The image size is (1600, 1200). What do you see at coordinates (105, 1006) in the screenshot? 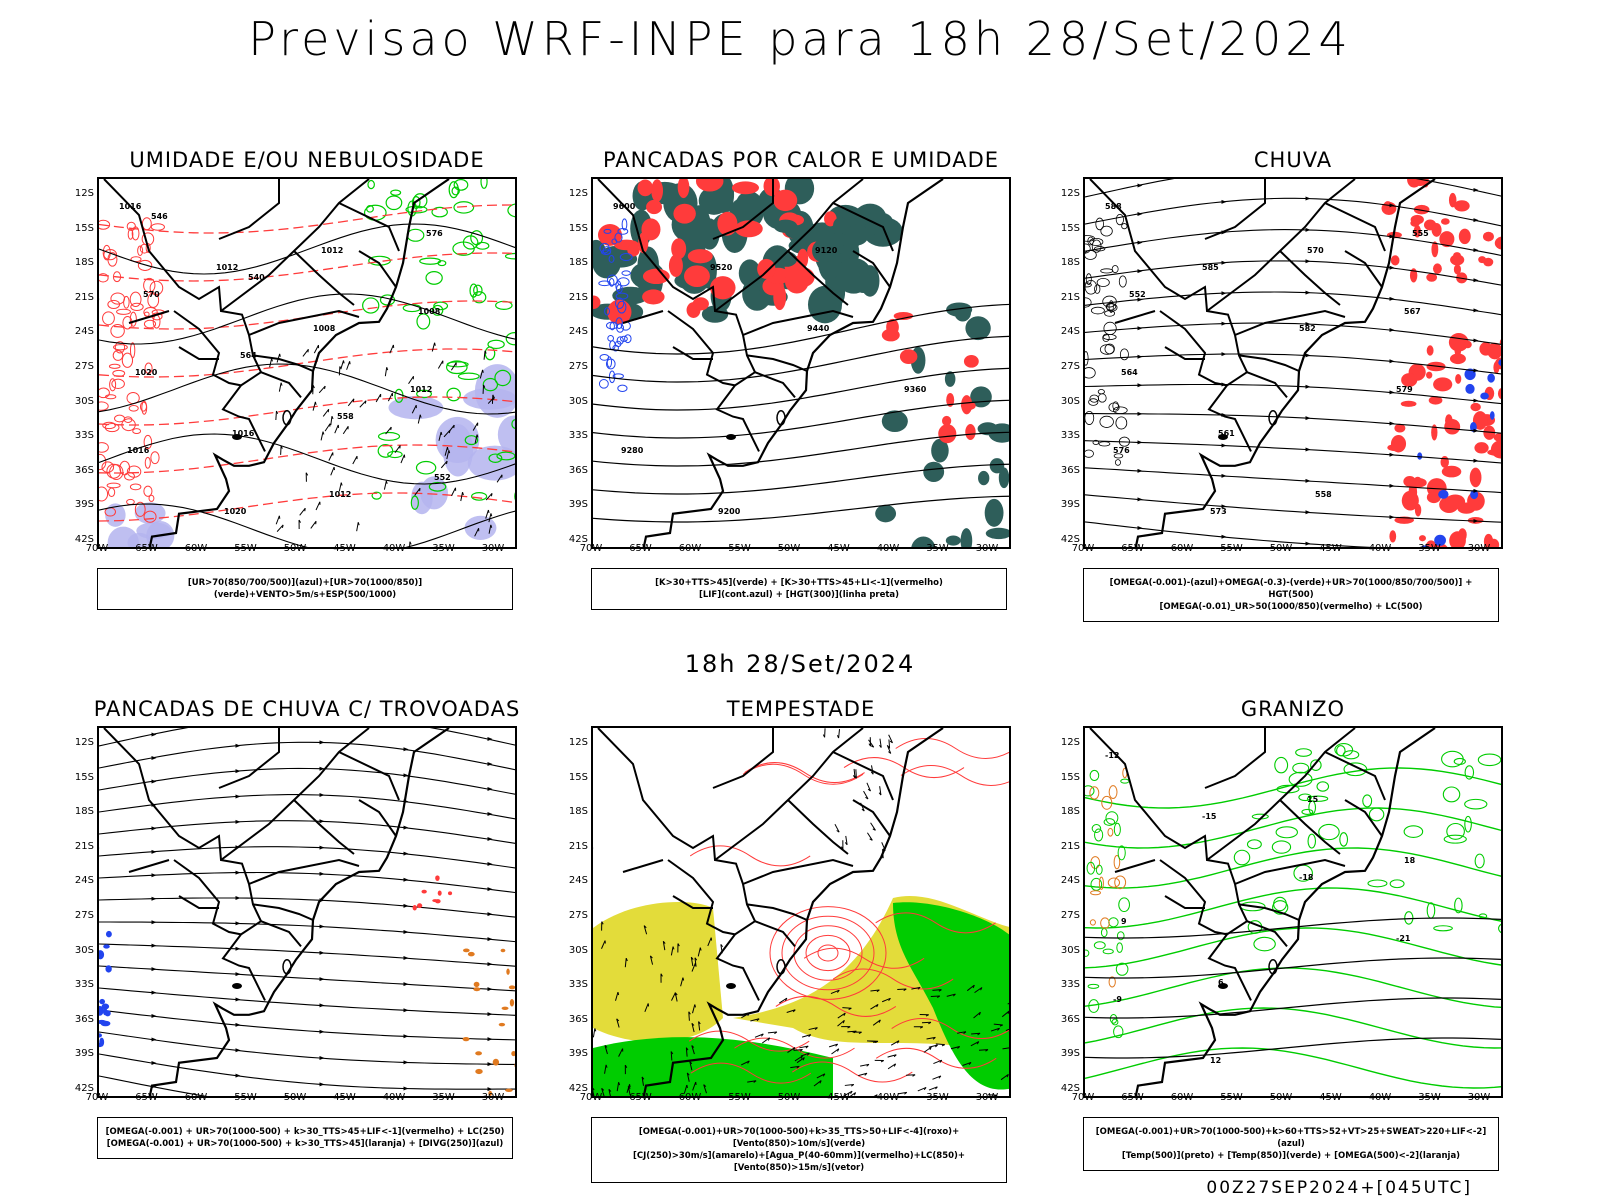
I see `divergence-blue-area` at bounding box center [105, 1006].